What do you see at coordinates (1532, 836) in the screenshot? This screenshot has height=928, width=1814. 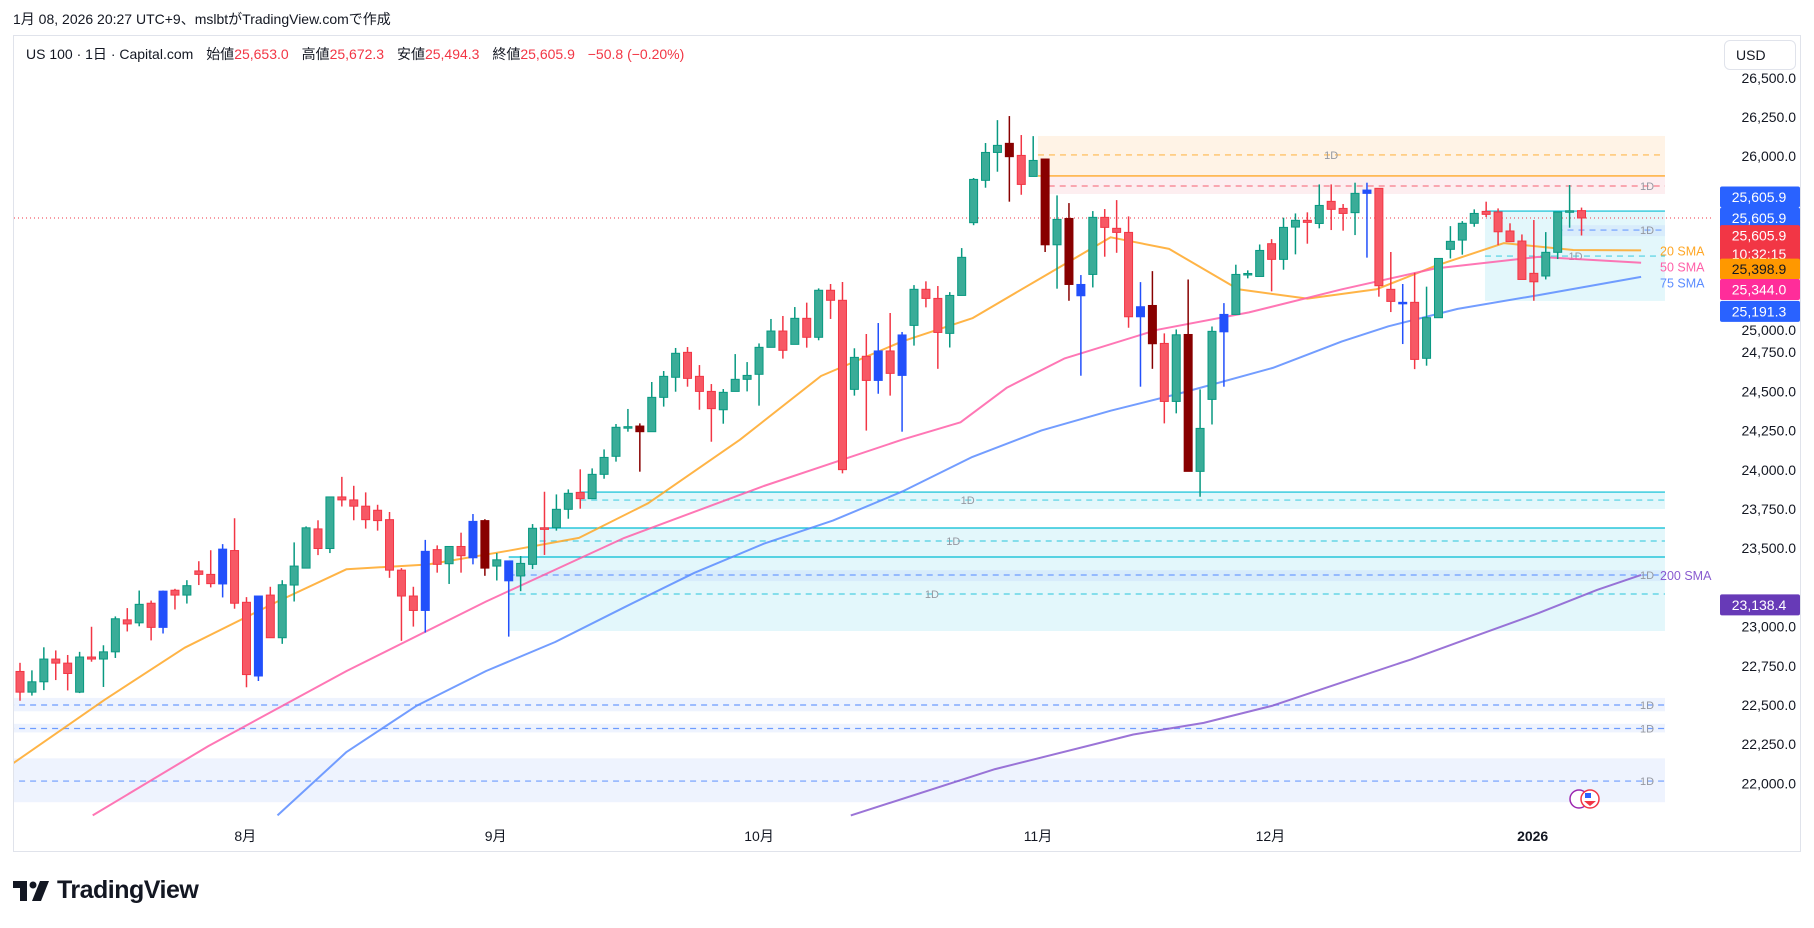 I see `time-tick-label: 2026` at bounding box center [1532, 836].